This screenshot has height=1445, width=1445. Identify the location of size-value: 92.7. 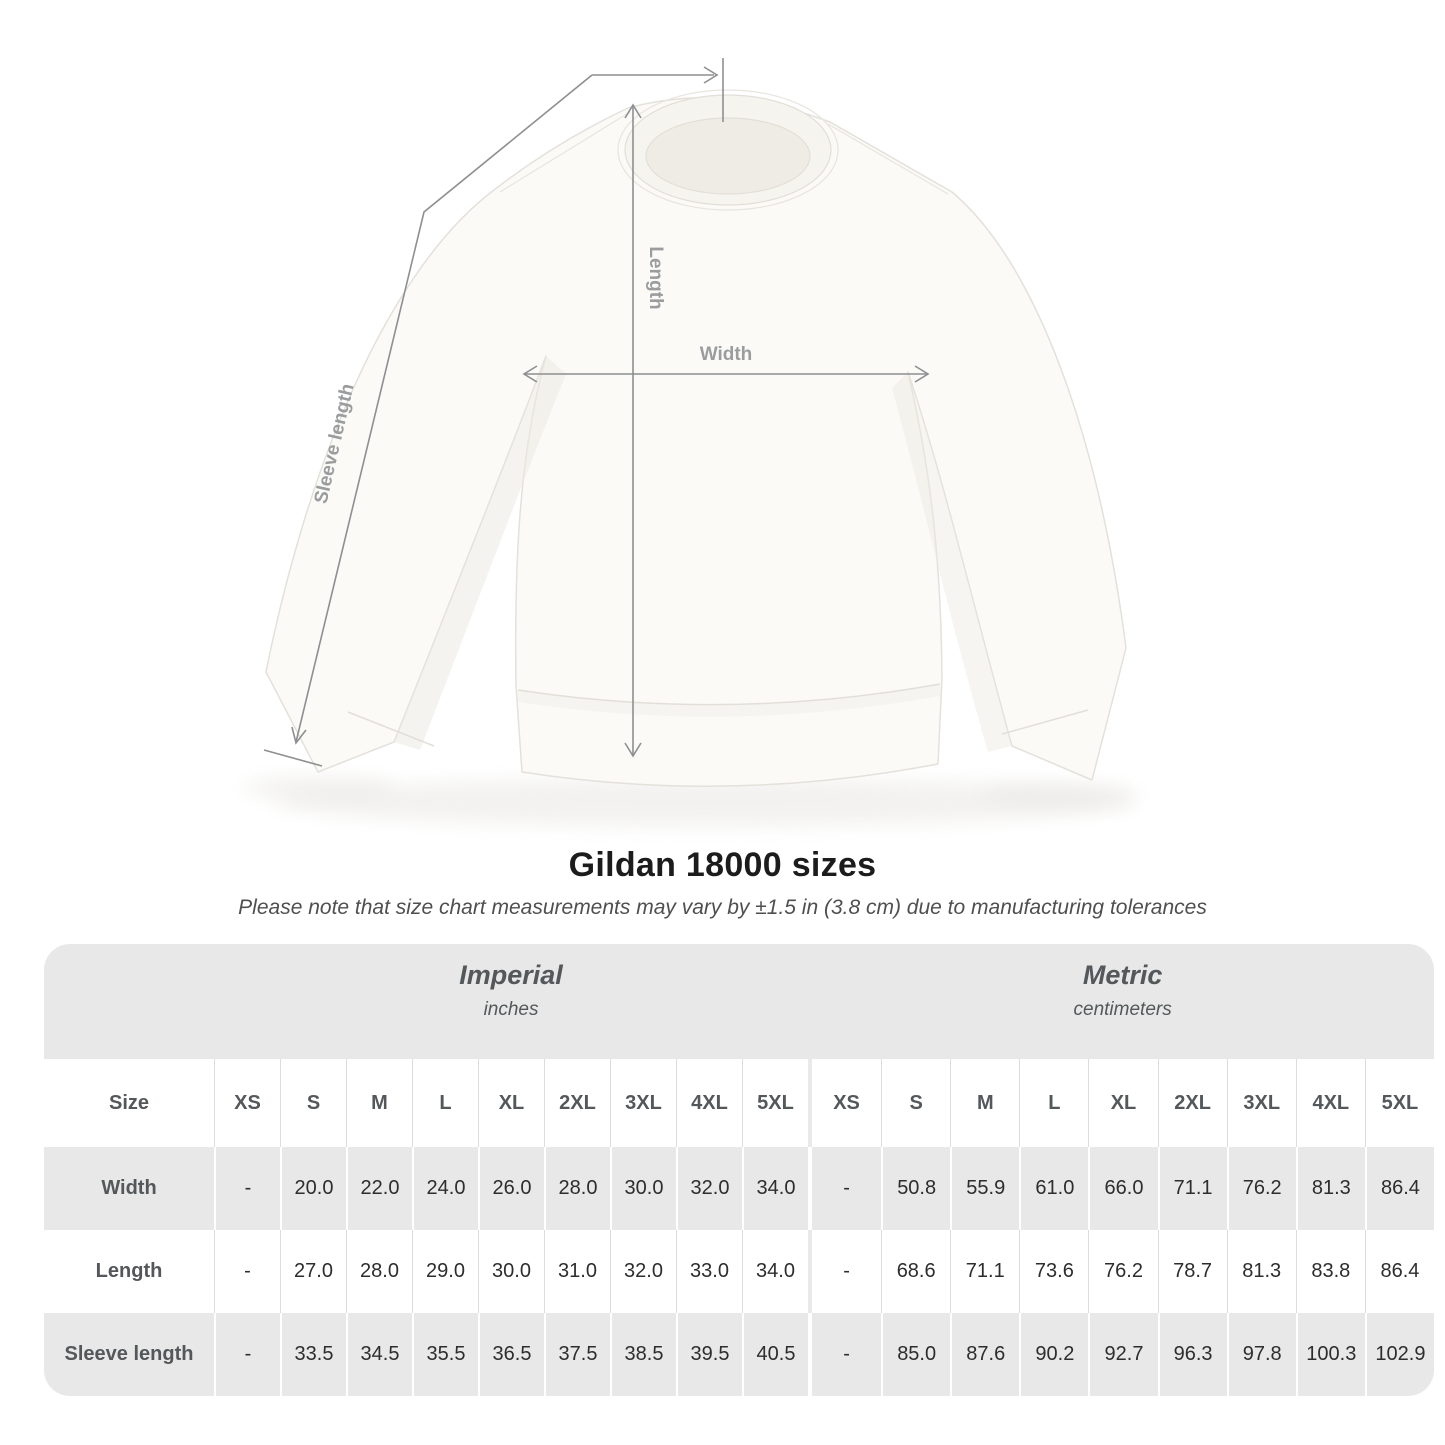
(1122, 1354).